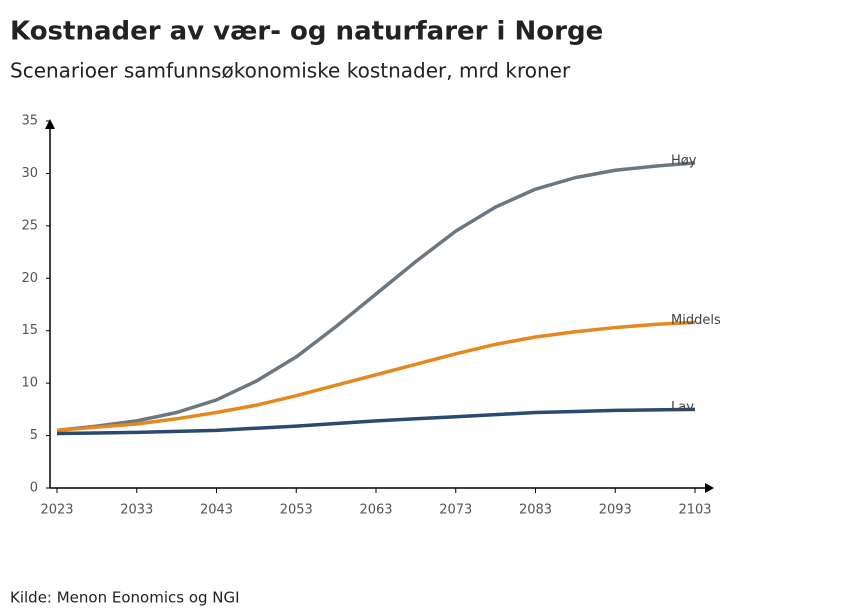 This screenshot has width=846, height=616. I want to click on y-tick-label: 5, so click(34, 435).